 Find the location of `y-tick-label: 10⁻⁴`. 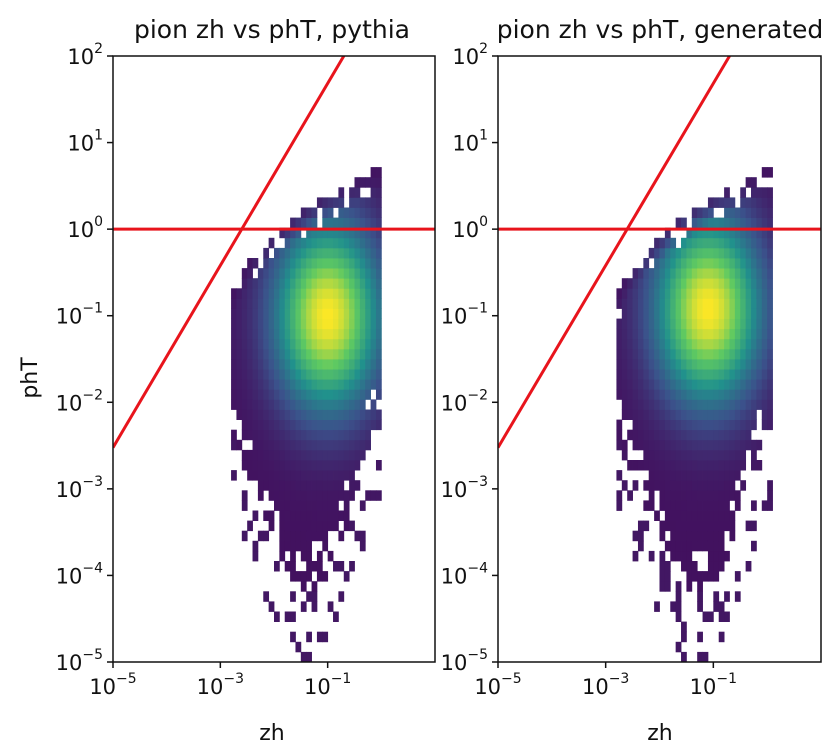

y-tick-label: 10⁻⁴ is located at coordinates (79, 574).